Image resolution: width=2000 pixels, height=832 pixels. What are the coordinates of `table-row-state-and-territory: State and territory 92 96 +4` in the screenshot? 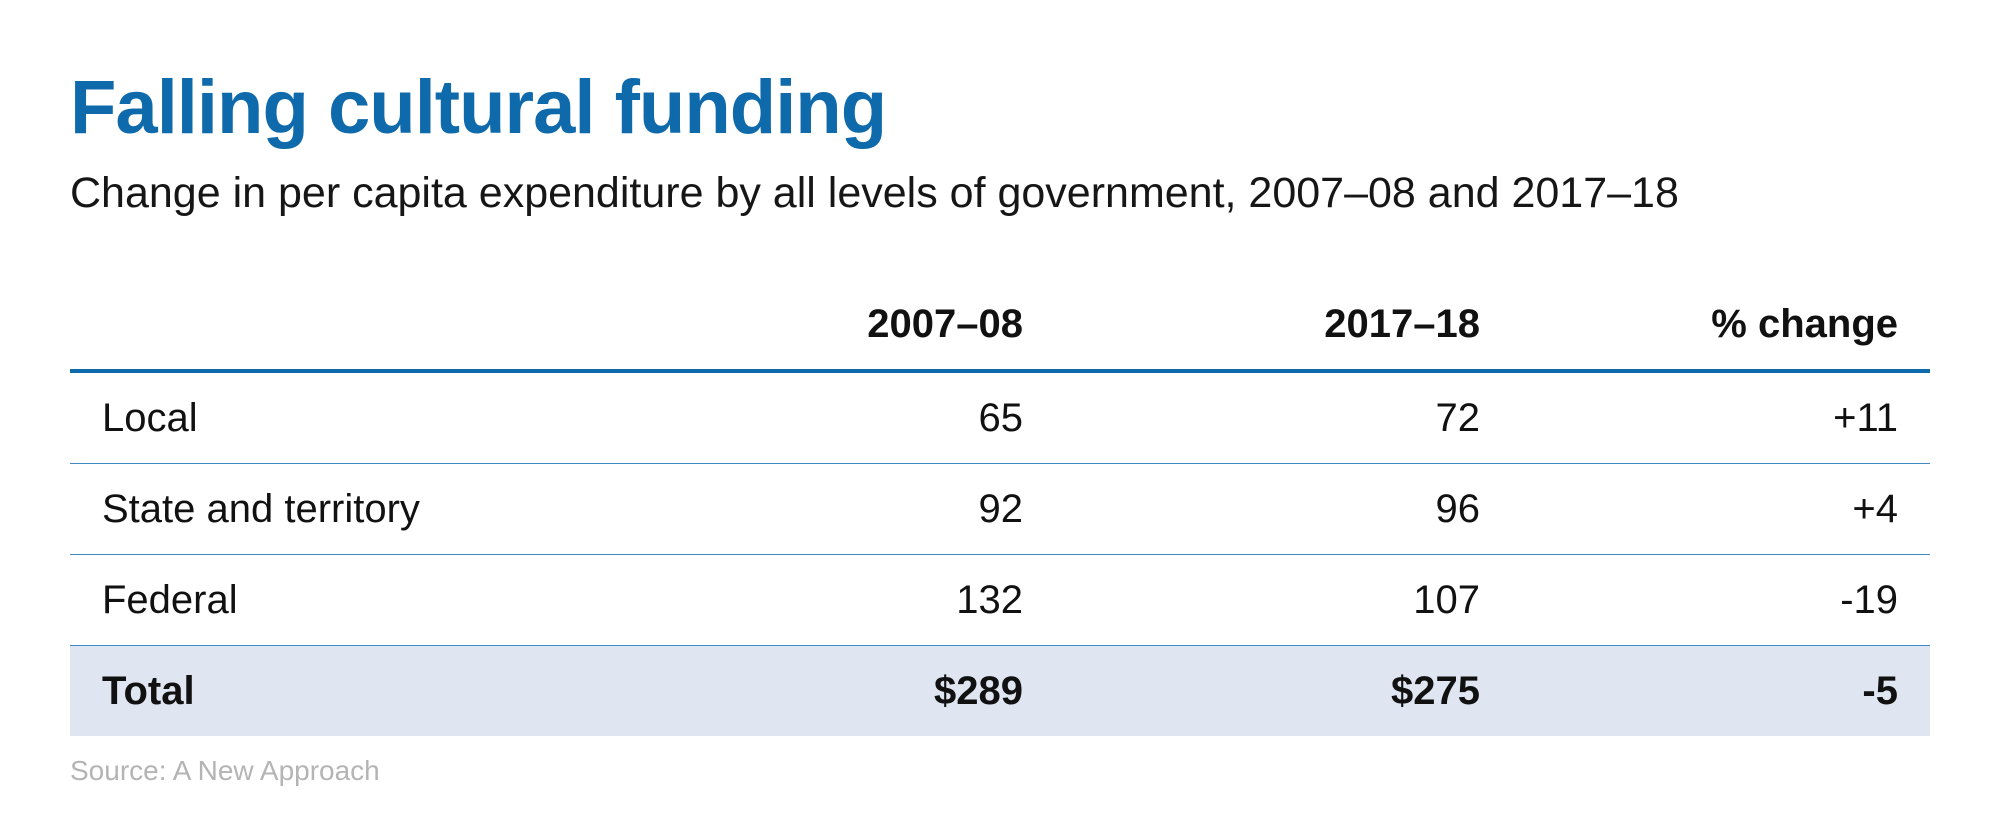 It's located at (1000, 509).